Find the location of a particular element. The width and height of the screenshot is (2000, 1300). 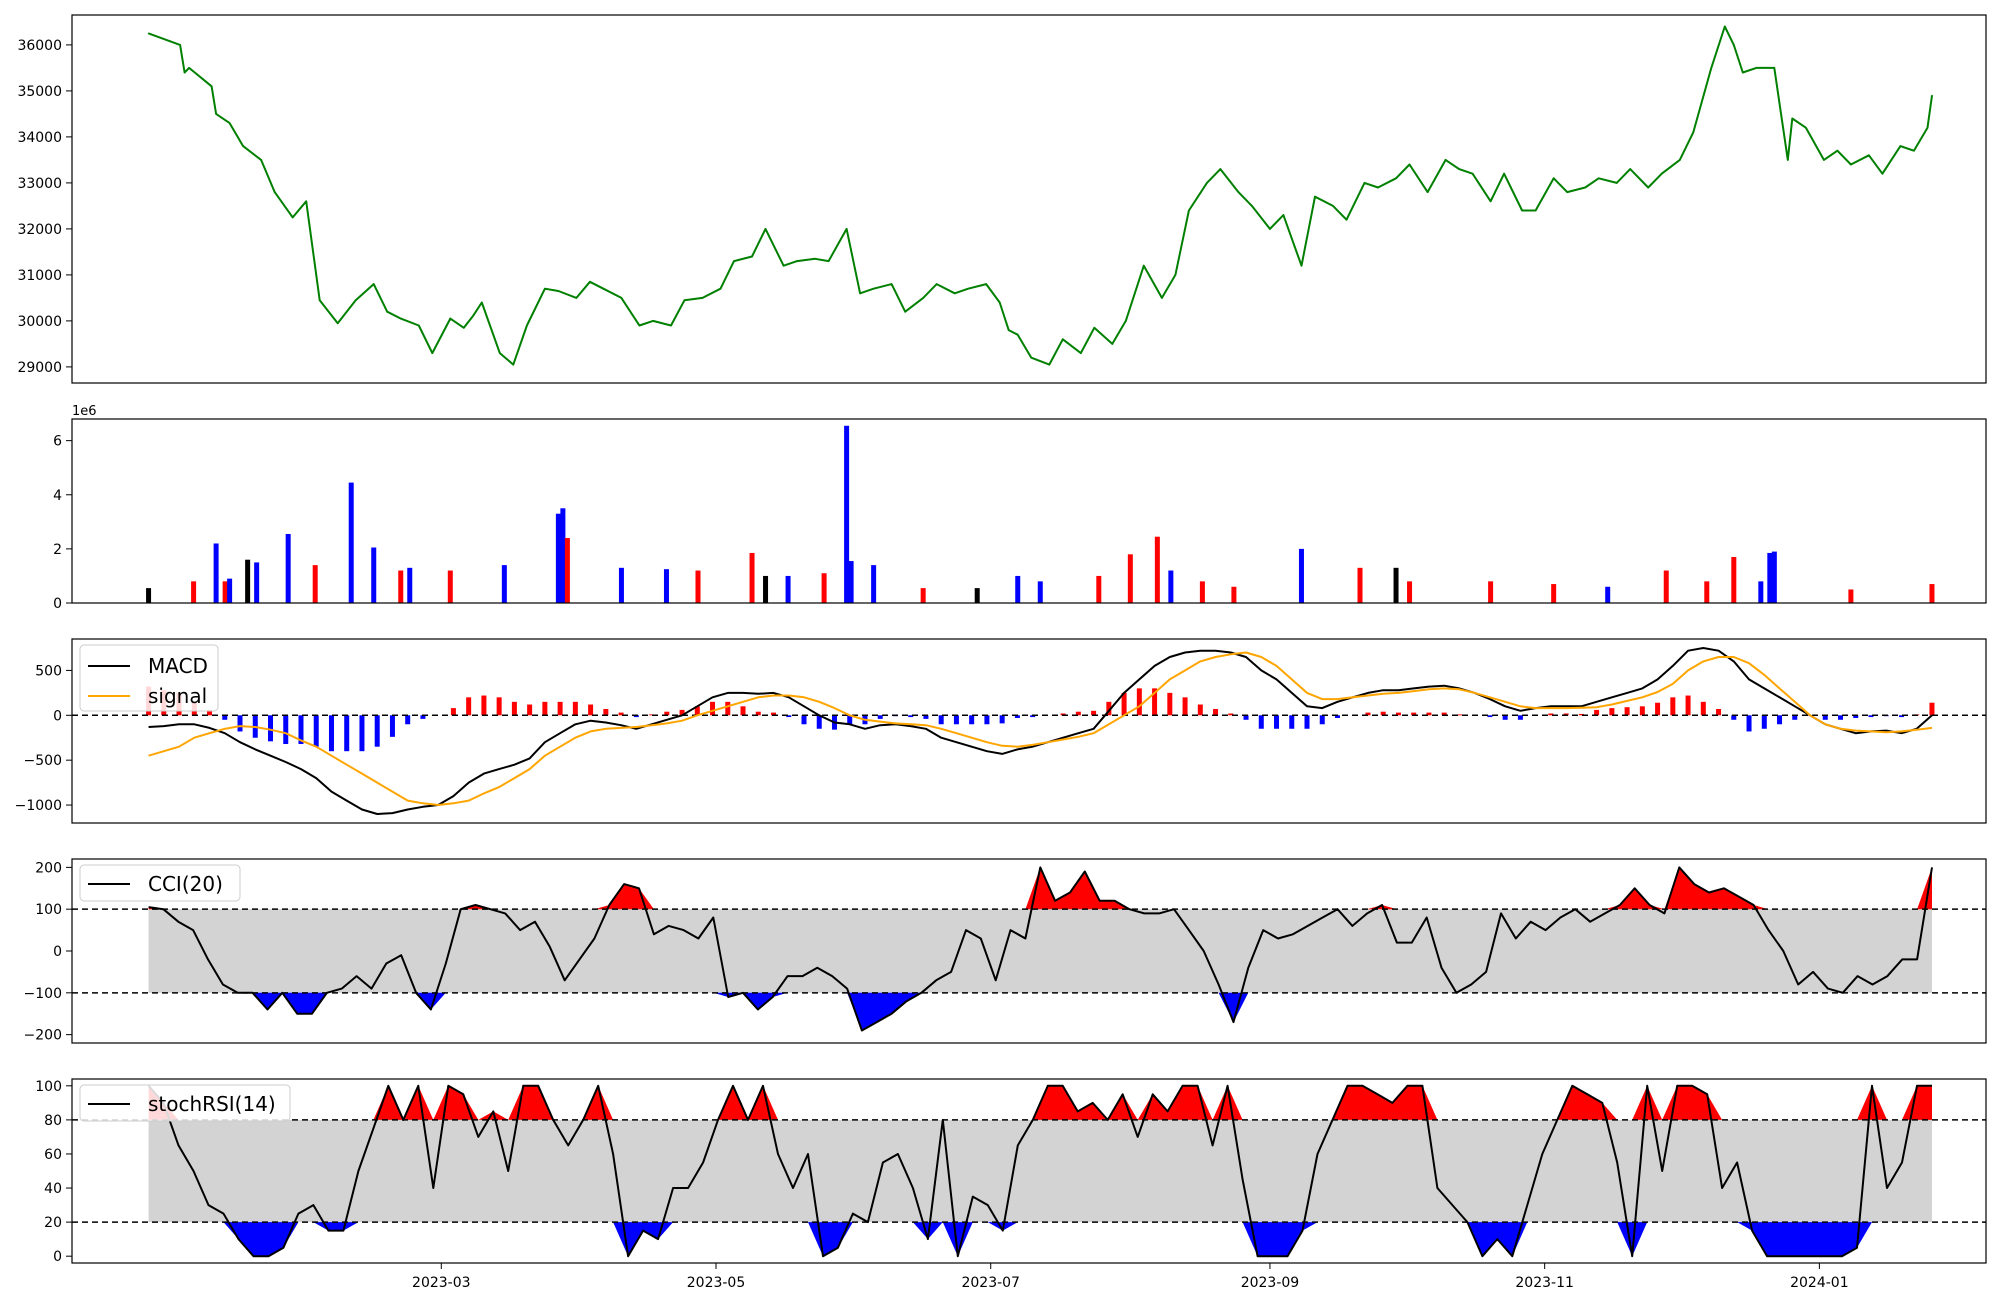

macd-plot-area is located at coordinates (1029, 731).